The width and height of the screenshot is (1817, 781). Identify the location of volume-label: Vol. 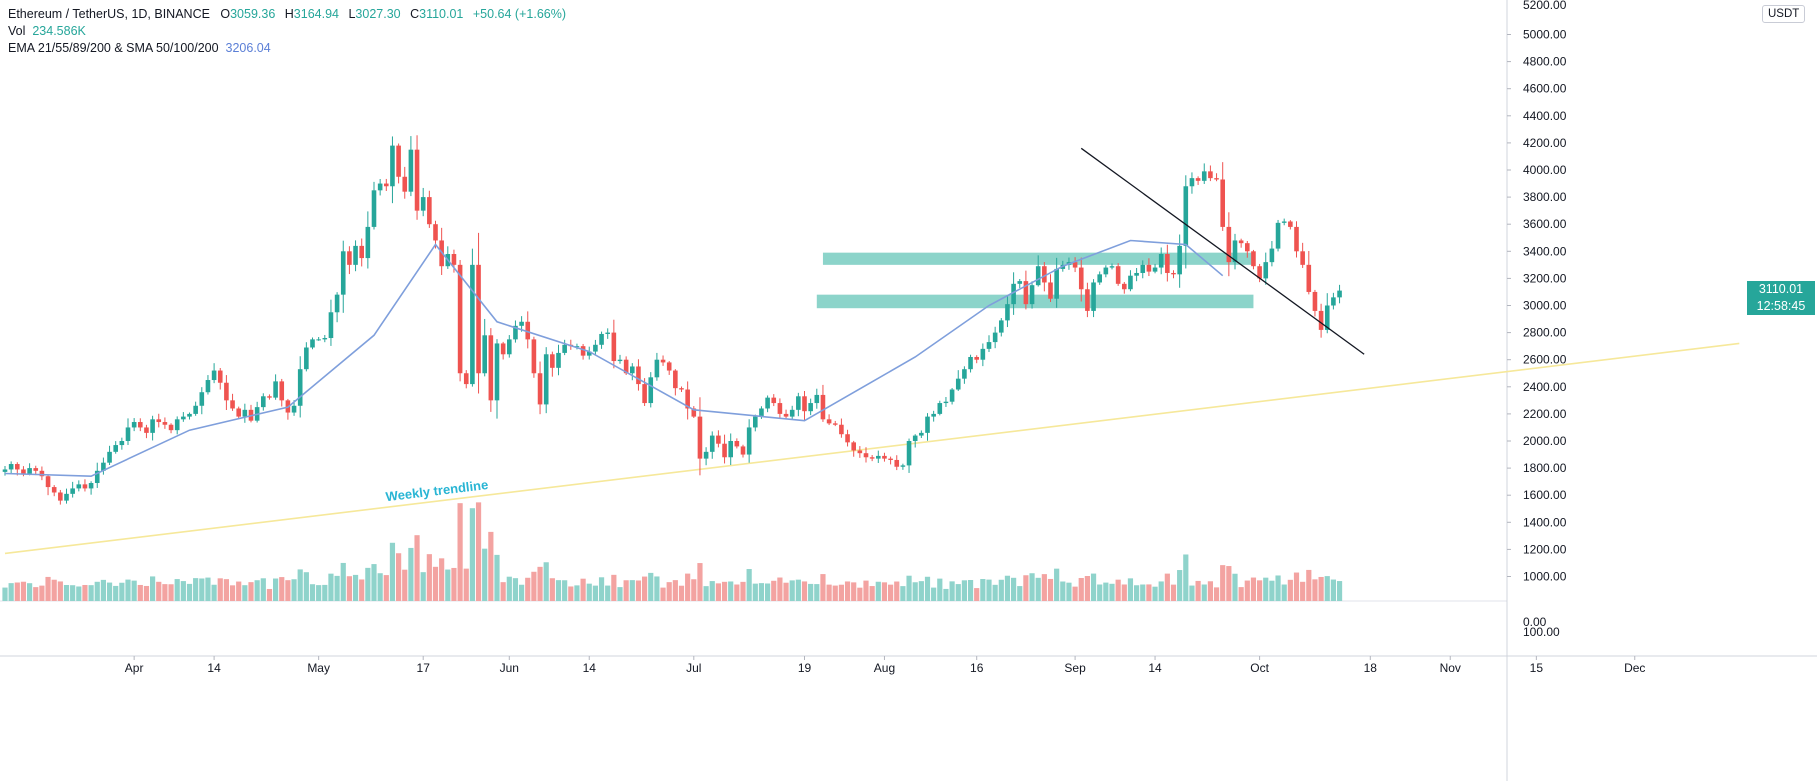
(17, 31).